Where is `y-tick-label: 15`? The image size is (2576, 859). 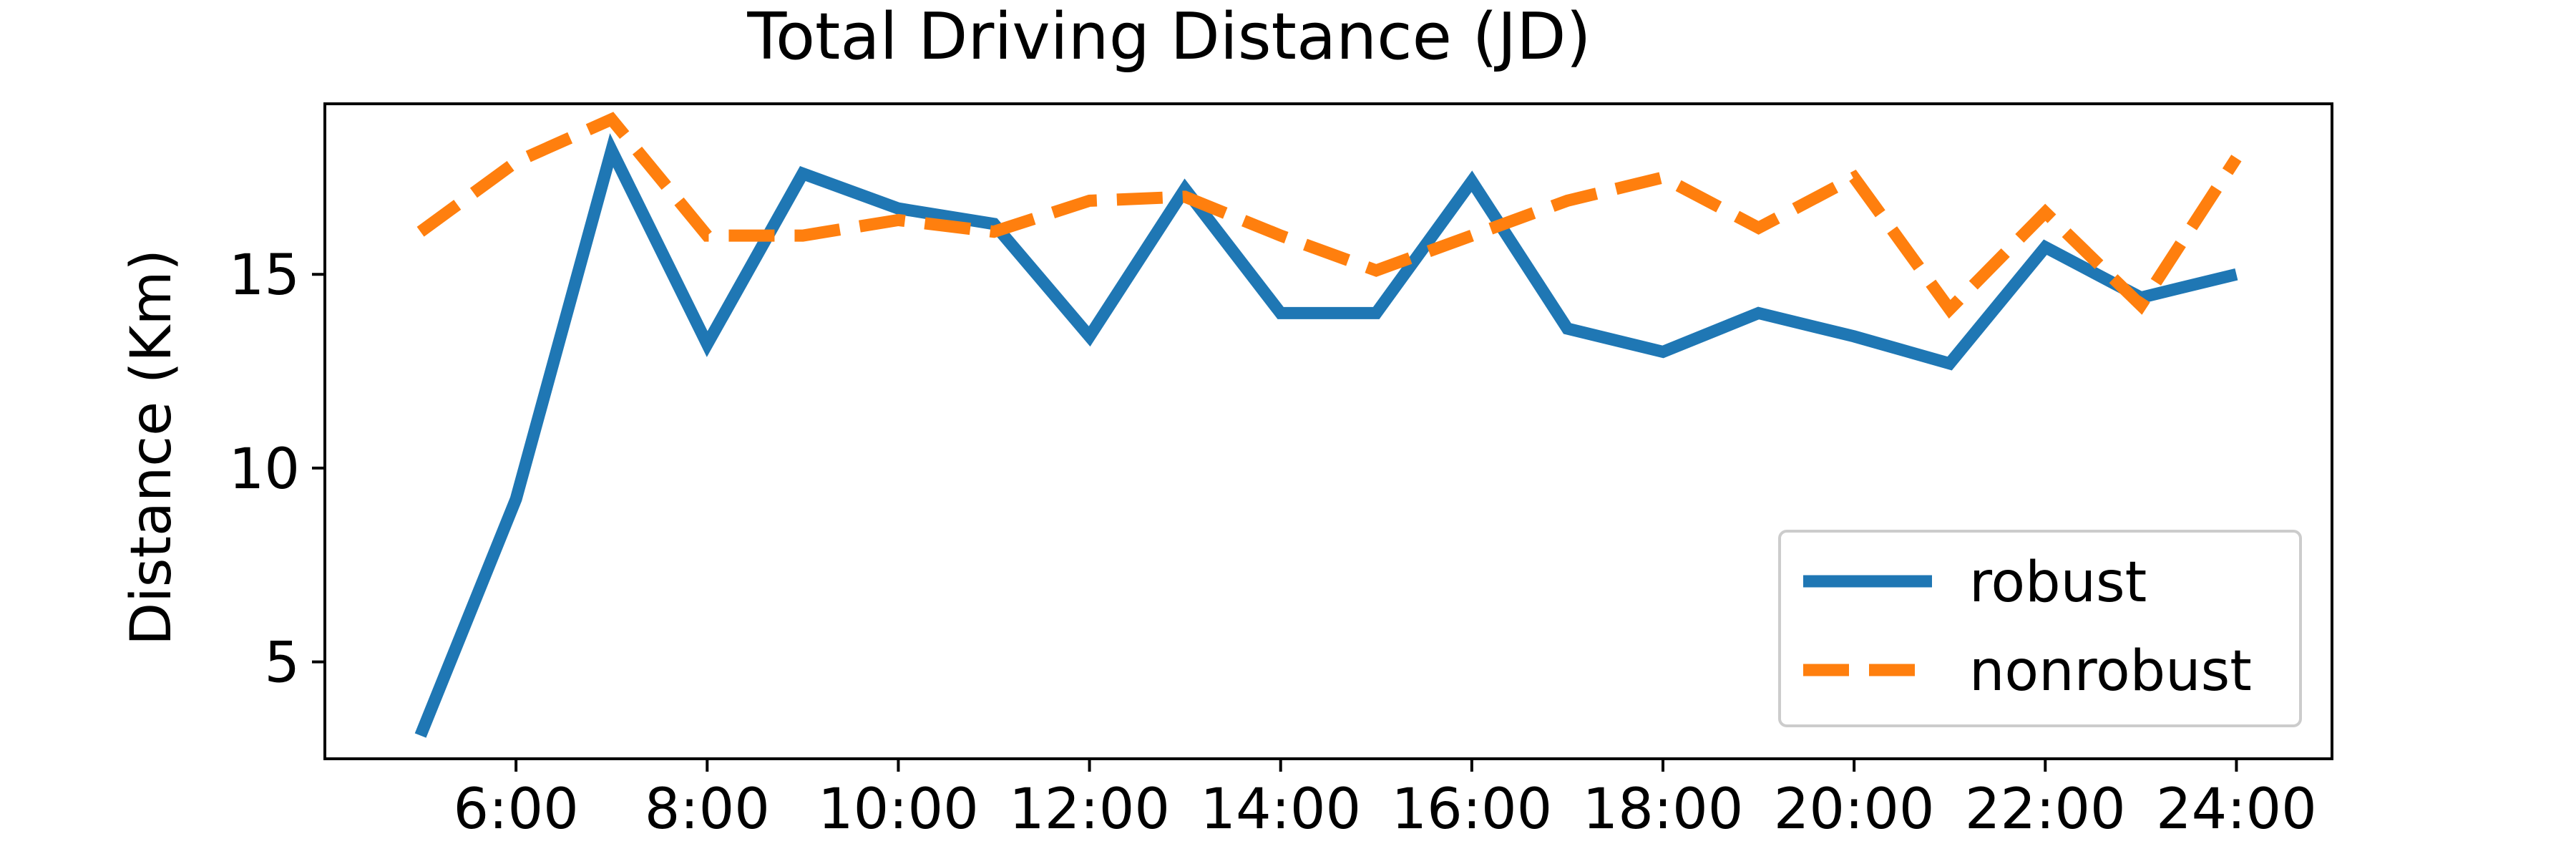 y-tick-label: 15 is located at coordinates (264, 275).